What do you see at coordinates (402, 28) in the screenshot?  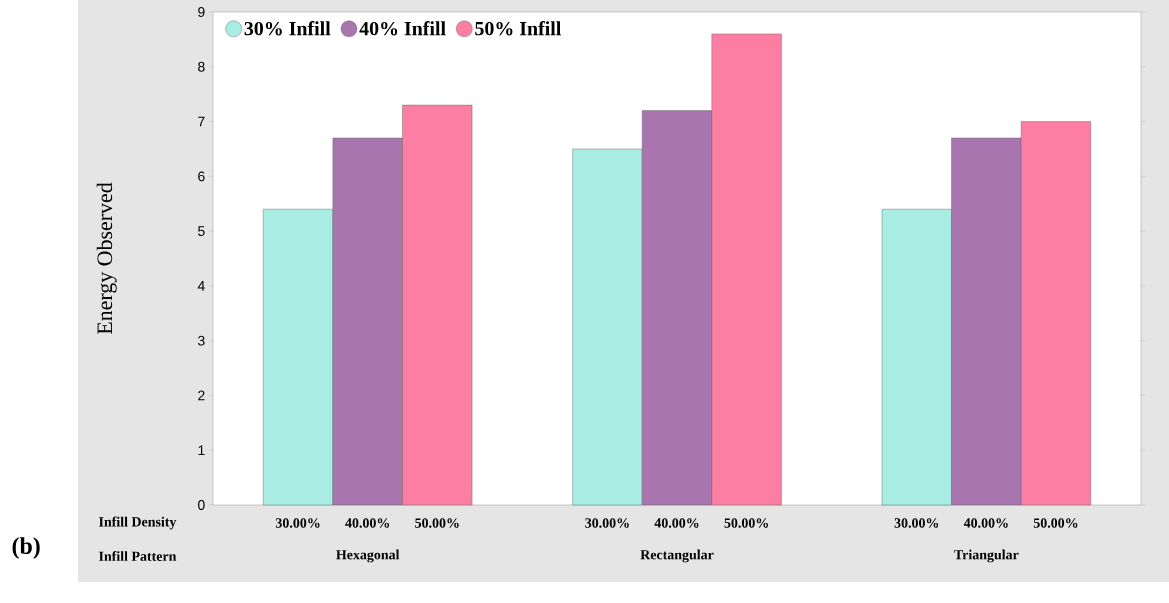 I see `legend-label: 40% Infill` at bounding box center [402, 28].